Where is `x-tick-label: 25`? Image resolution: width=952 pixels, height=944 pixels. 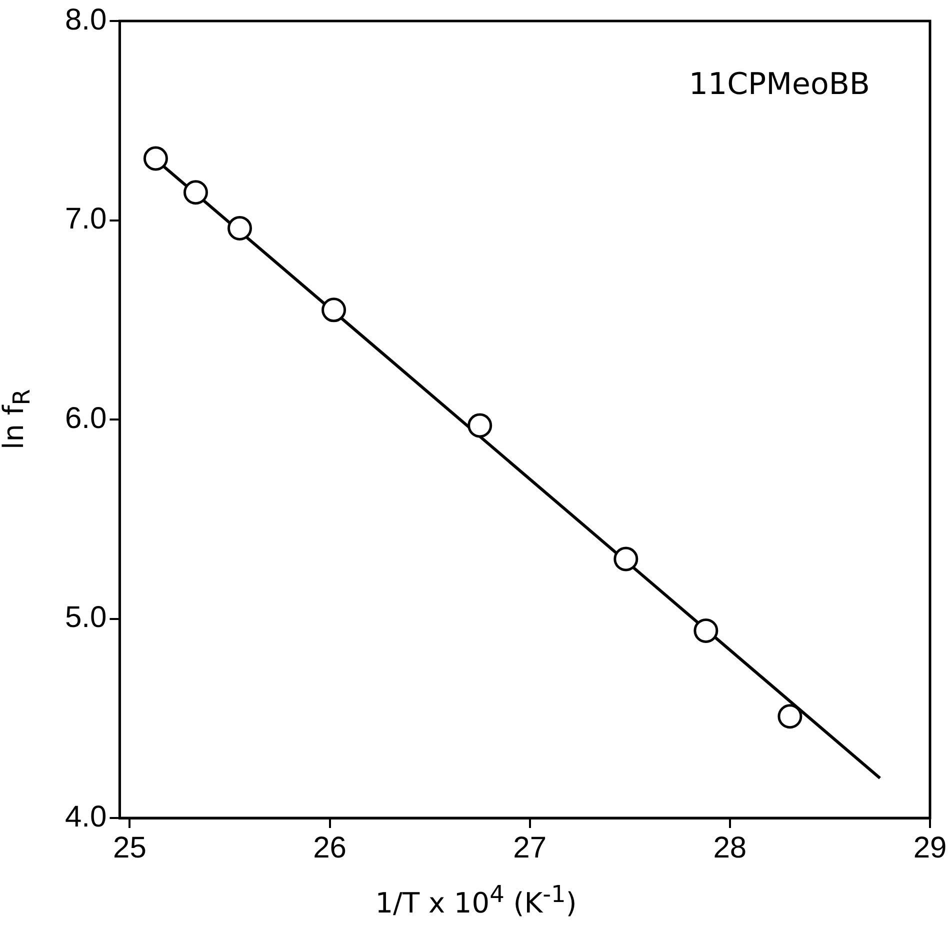
x-tick-label: 25 is located at coordinates (129, 847).